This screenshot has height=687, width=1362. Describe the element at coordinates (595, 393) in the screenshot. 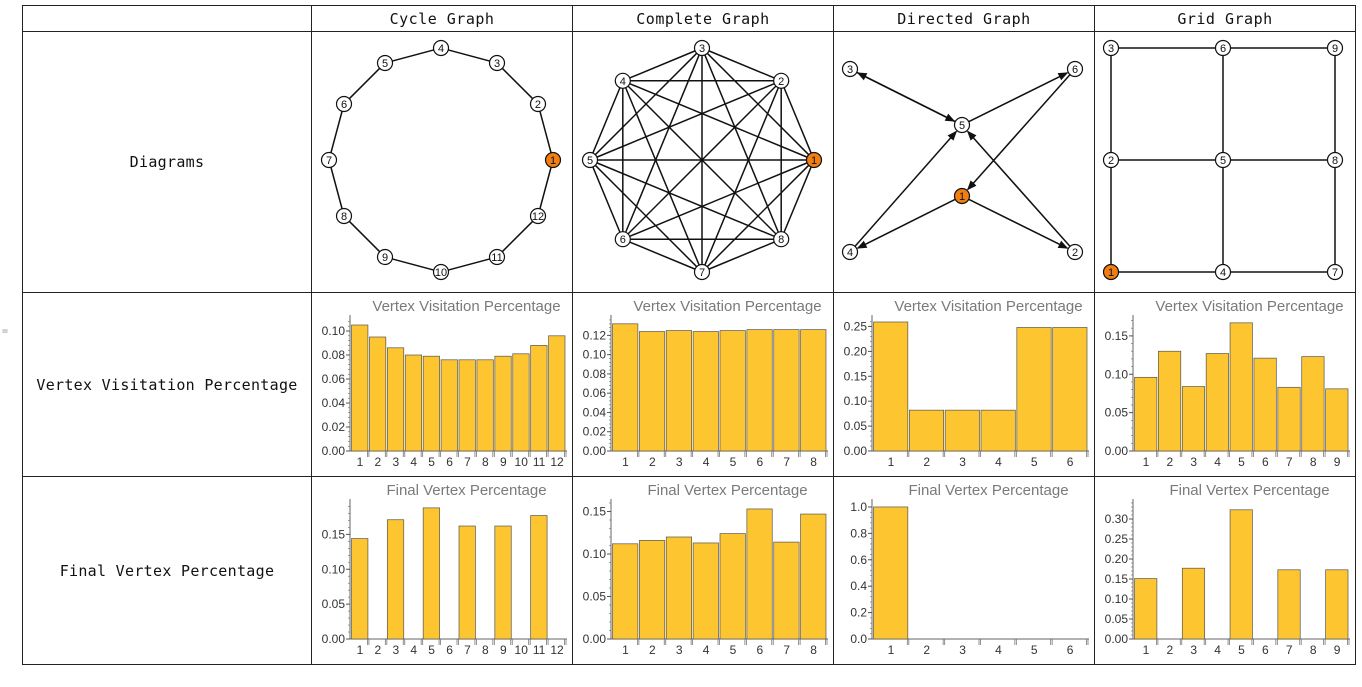

I see `y-tick-label: 0.06` at that location.